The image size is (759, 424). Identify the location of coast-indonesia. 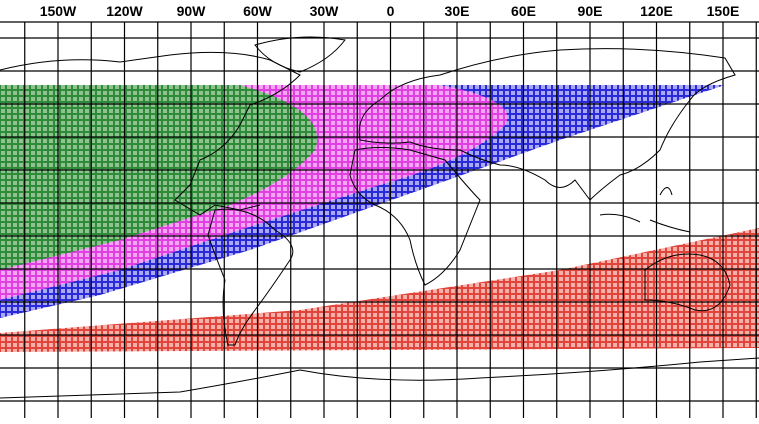
(645, 210).